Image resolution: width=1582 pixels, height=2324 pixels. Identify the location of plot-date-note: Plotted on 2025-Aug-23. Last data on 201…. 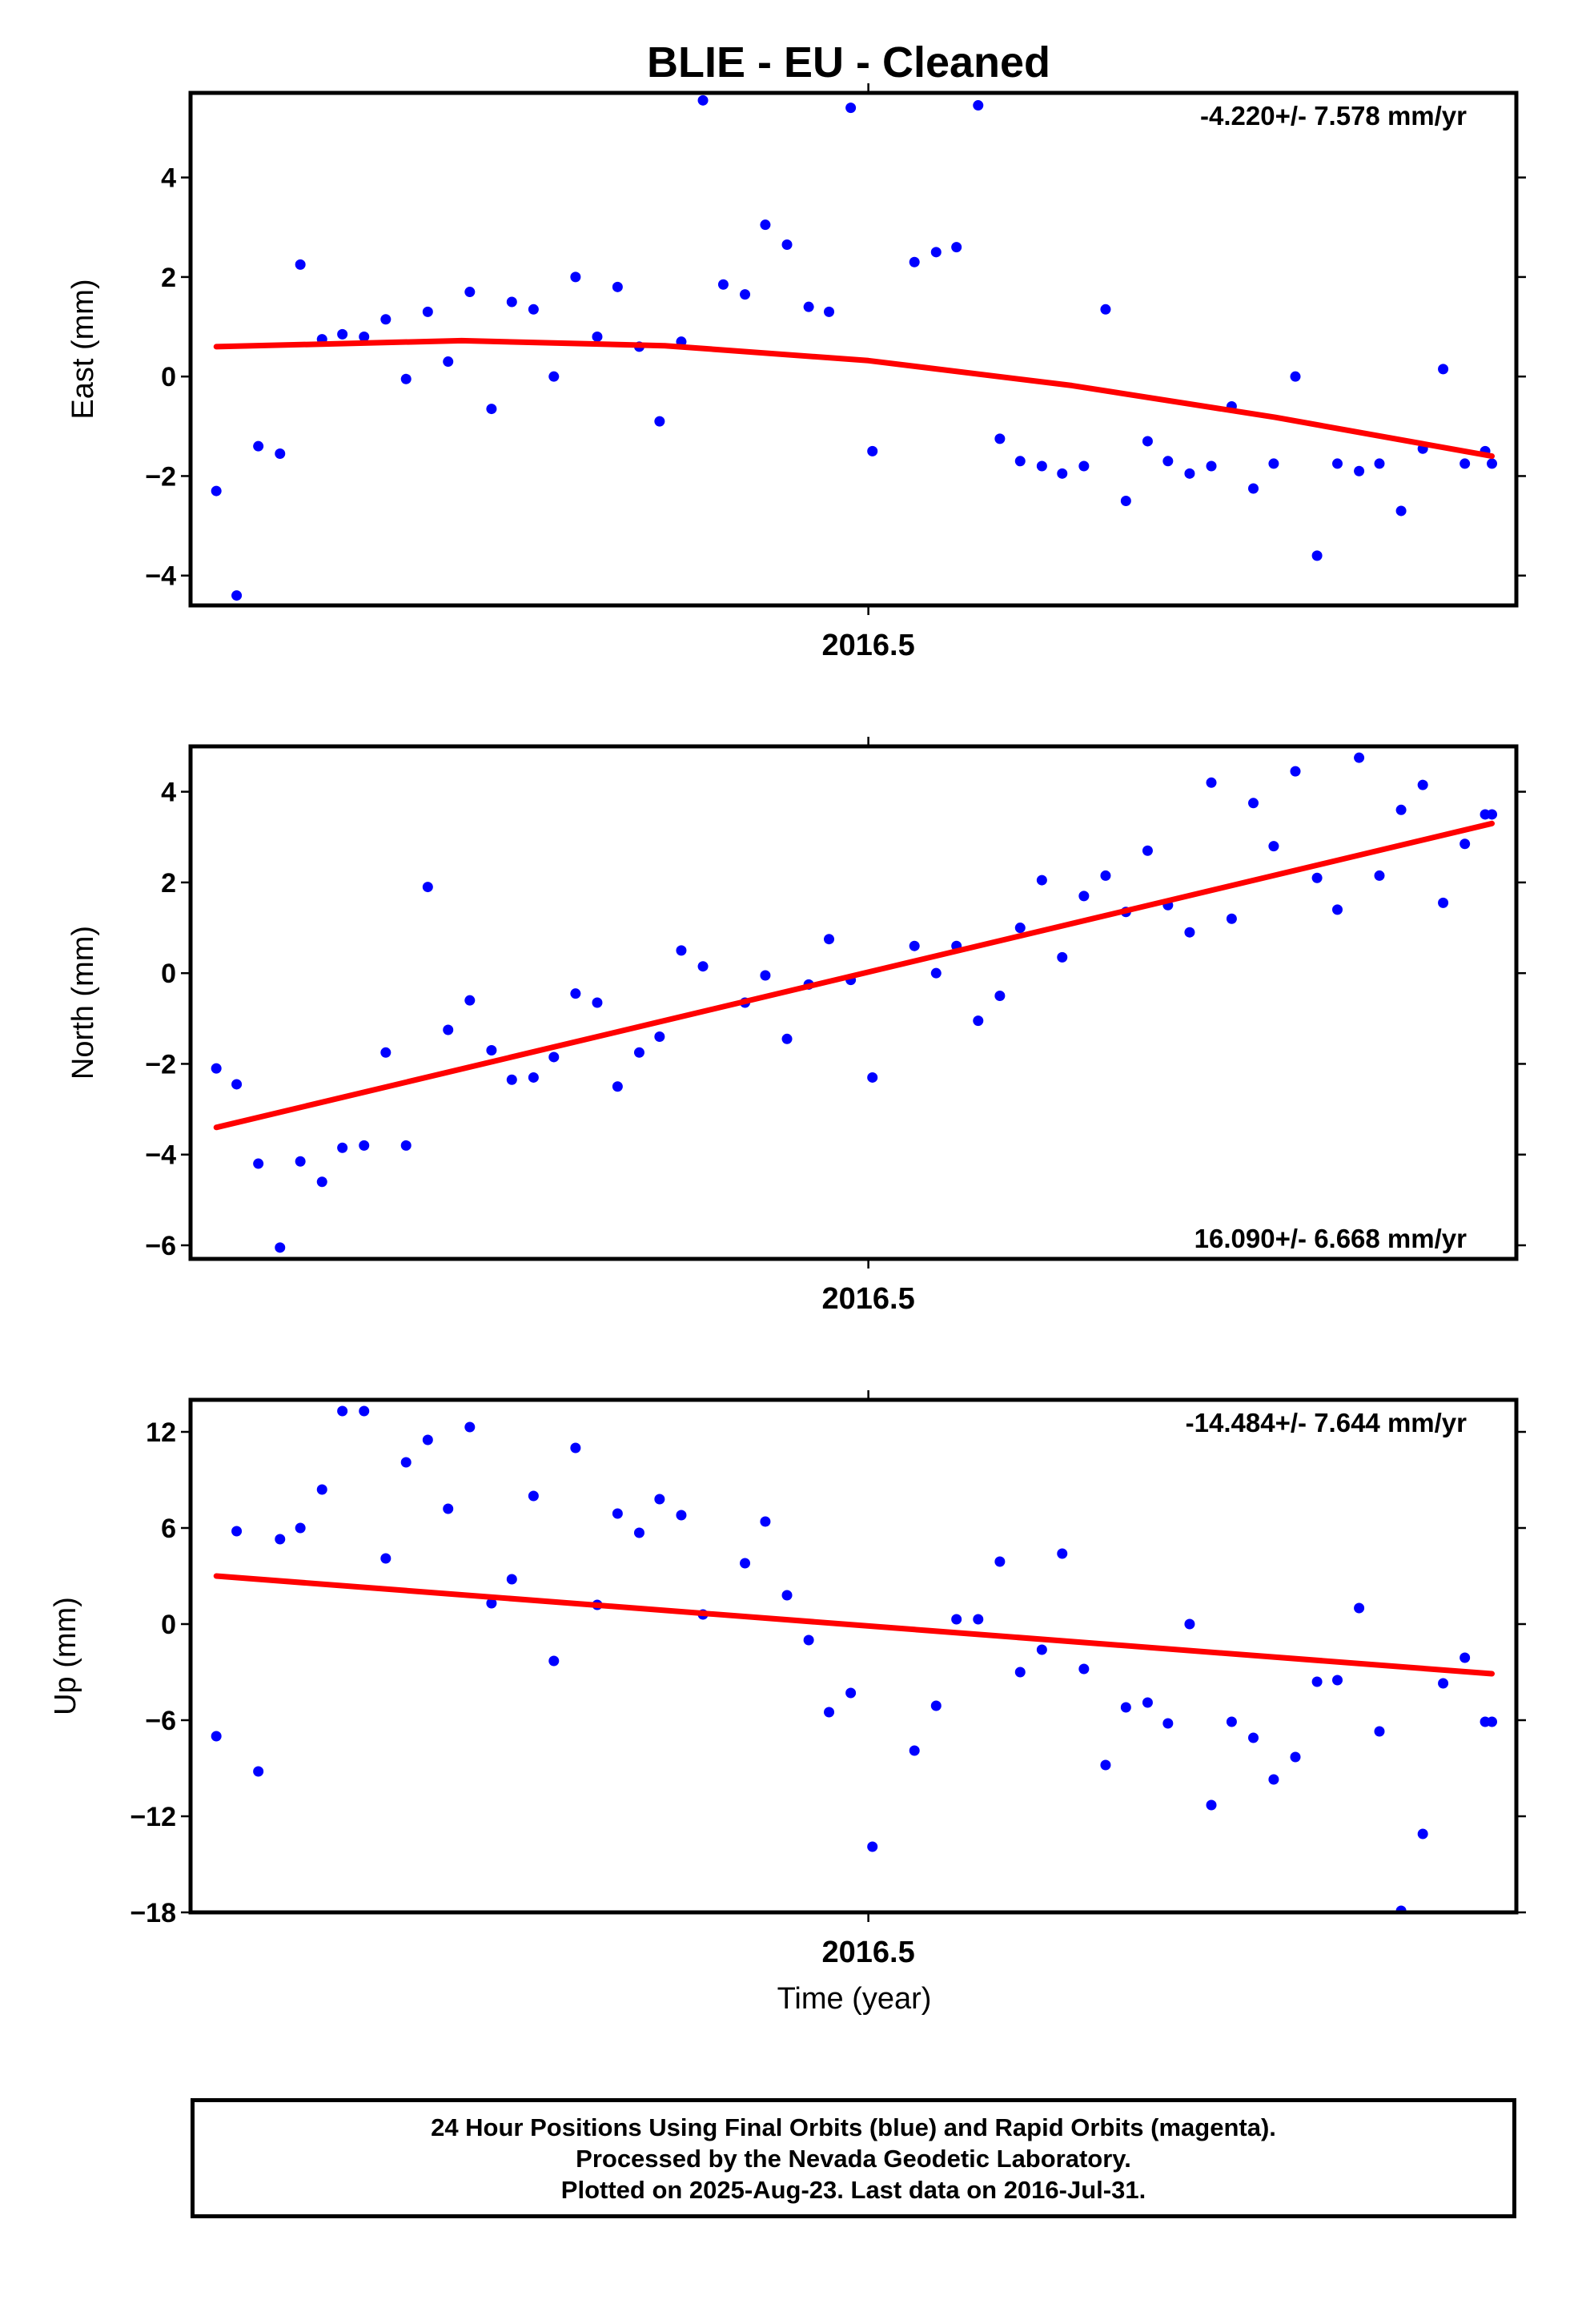
(853, 2189).